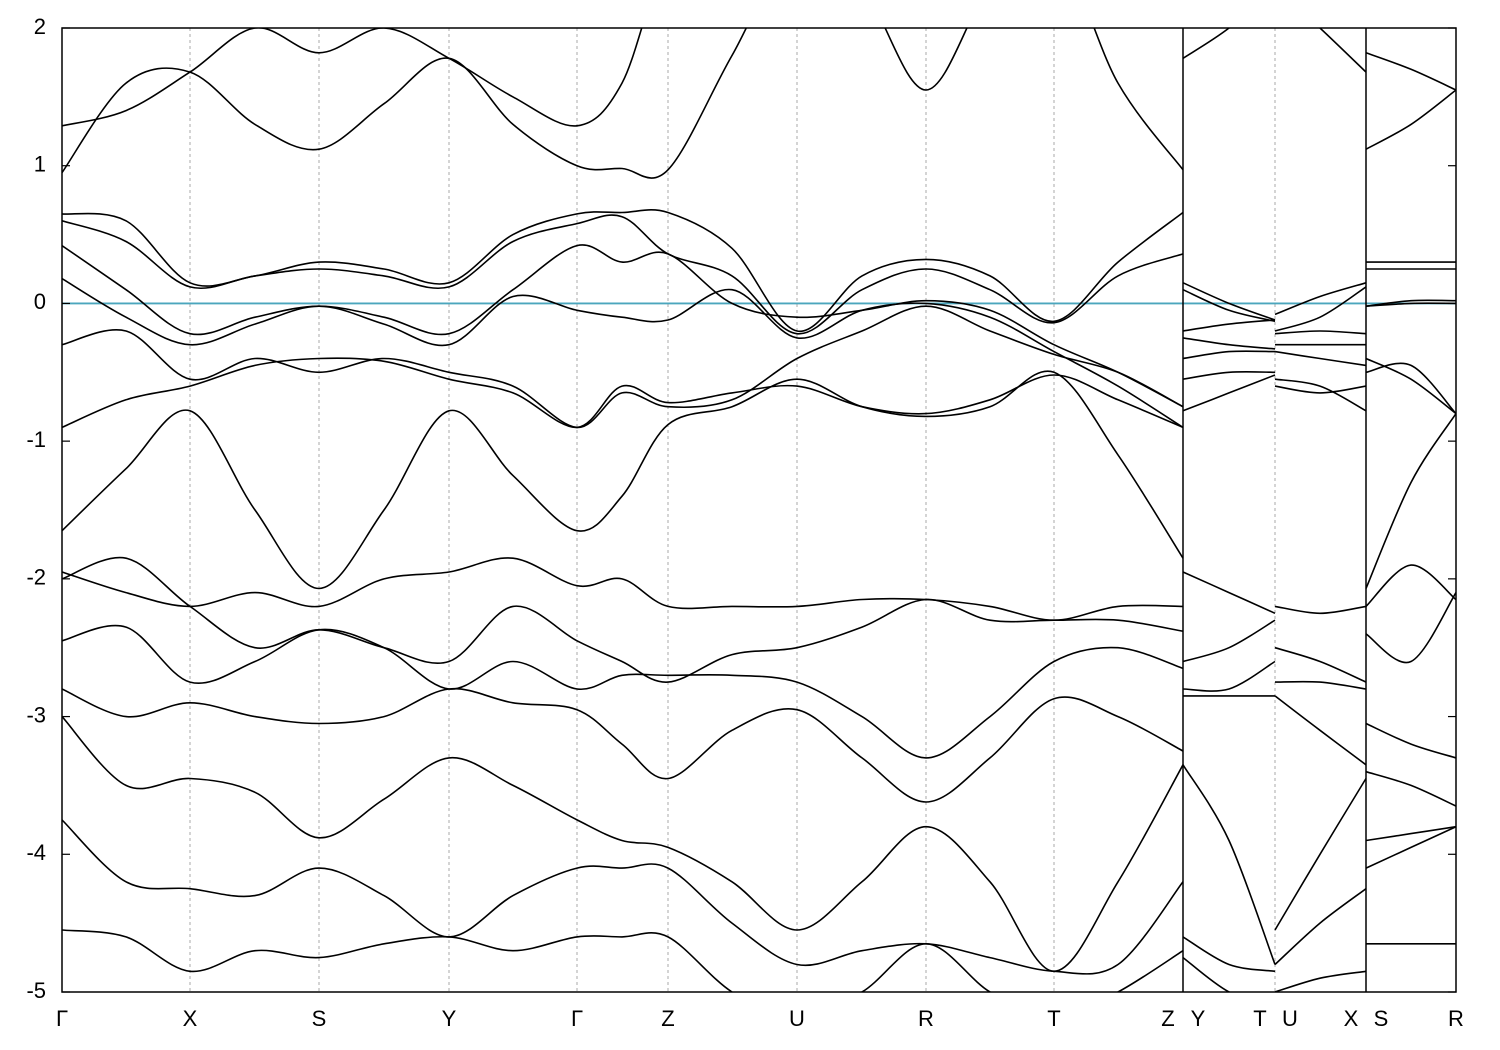 This screenshot has width=1500, height=1050. What do you see at coordinates (36, 577) in the screenshot?
I see `y-tick-label: -2` at bounding box center [36, 577].